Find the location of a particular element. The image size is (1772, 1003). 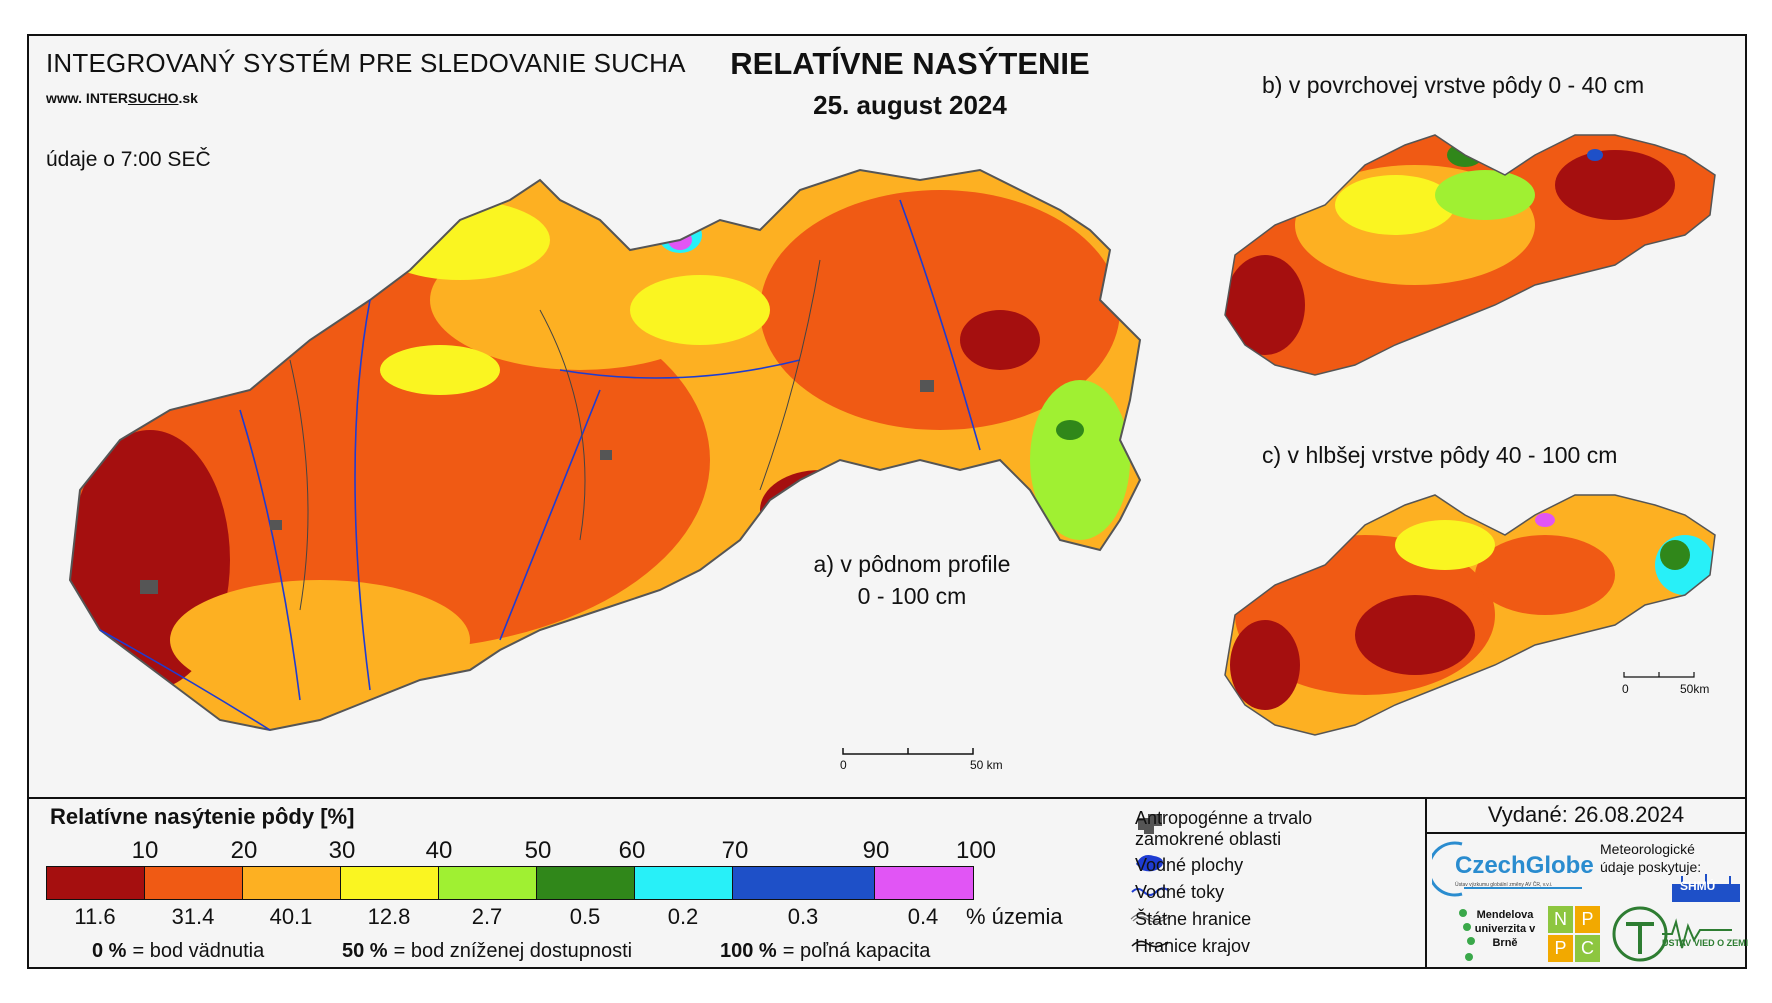

class-percent: 40.1 is located at coordinates (291, 916).